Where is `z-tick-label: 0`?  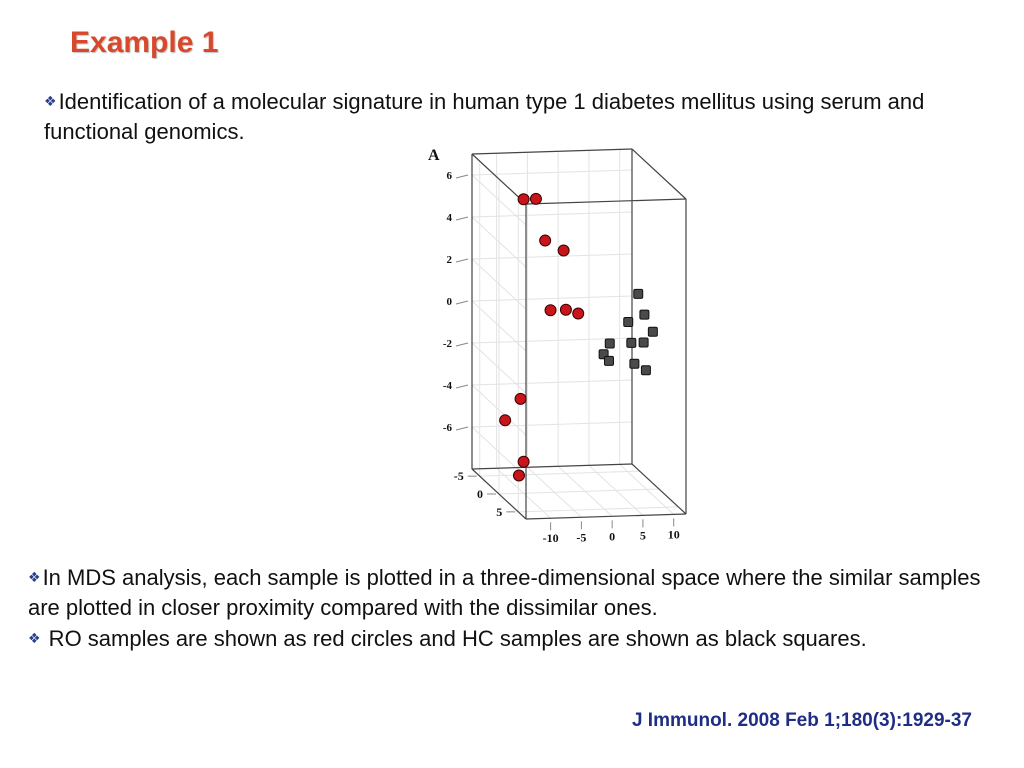
z-tick-label: 0 is located at coordinates (450, 302).